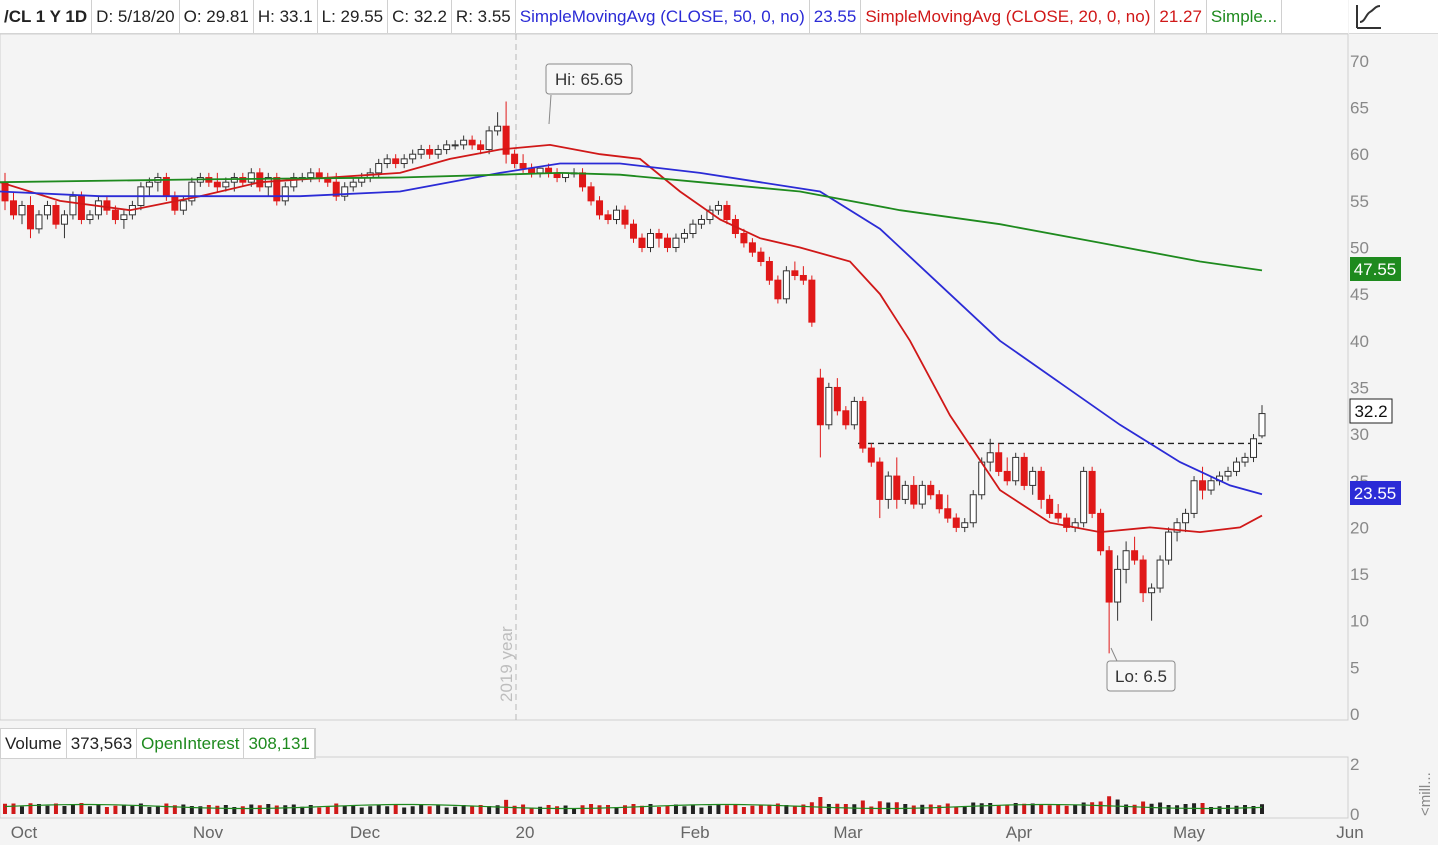 The width and height of the screenshot is (1438, 845). What do you see at coordinates (1393, 17) in the screenshot?
I see `chart-style-button` at bounding box center [1393, 17].